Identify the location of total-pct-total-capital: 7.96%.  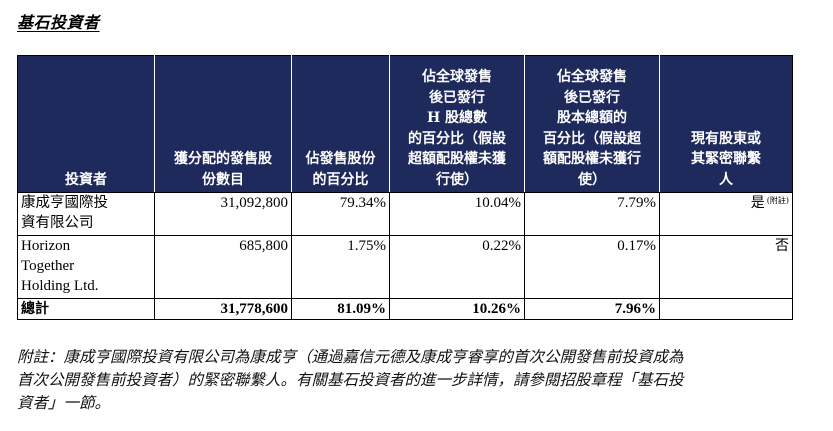
(592, 309).